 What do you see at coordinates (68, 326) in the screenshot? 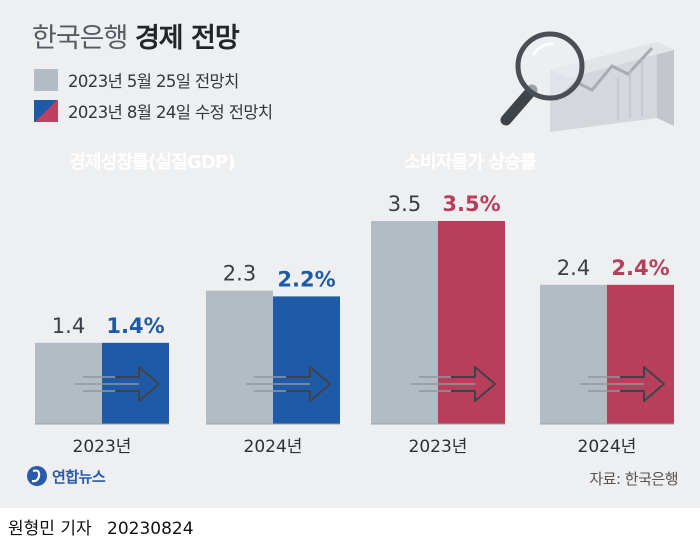
I see `data-label-gdp-previous-1: 1.4` at bounding box center [68, 326].